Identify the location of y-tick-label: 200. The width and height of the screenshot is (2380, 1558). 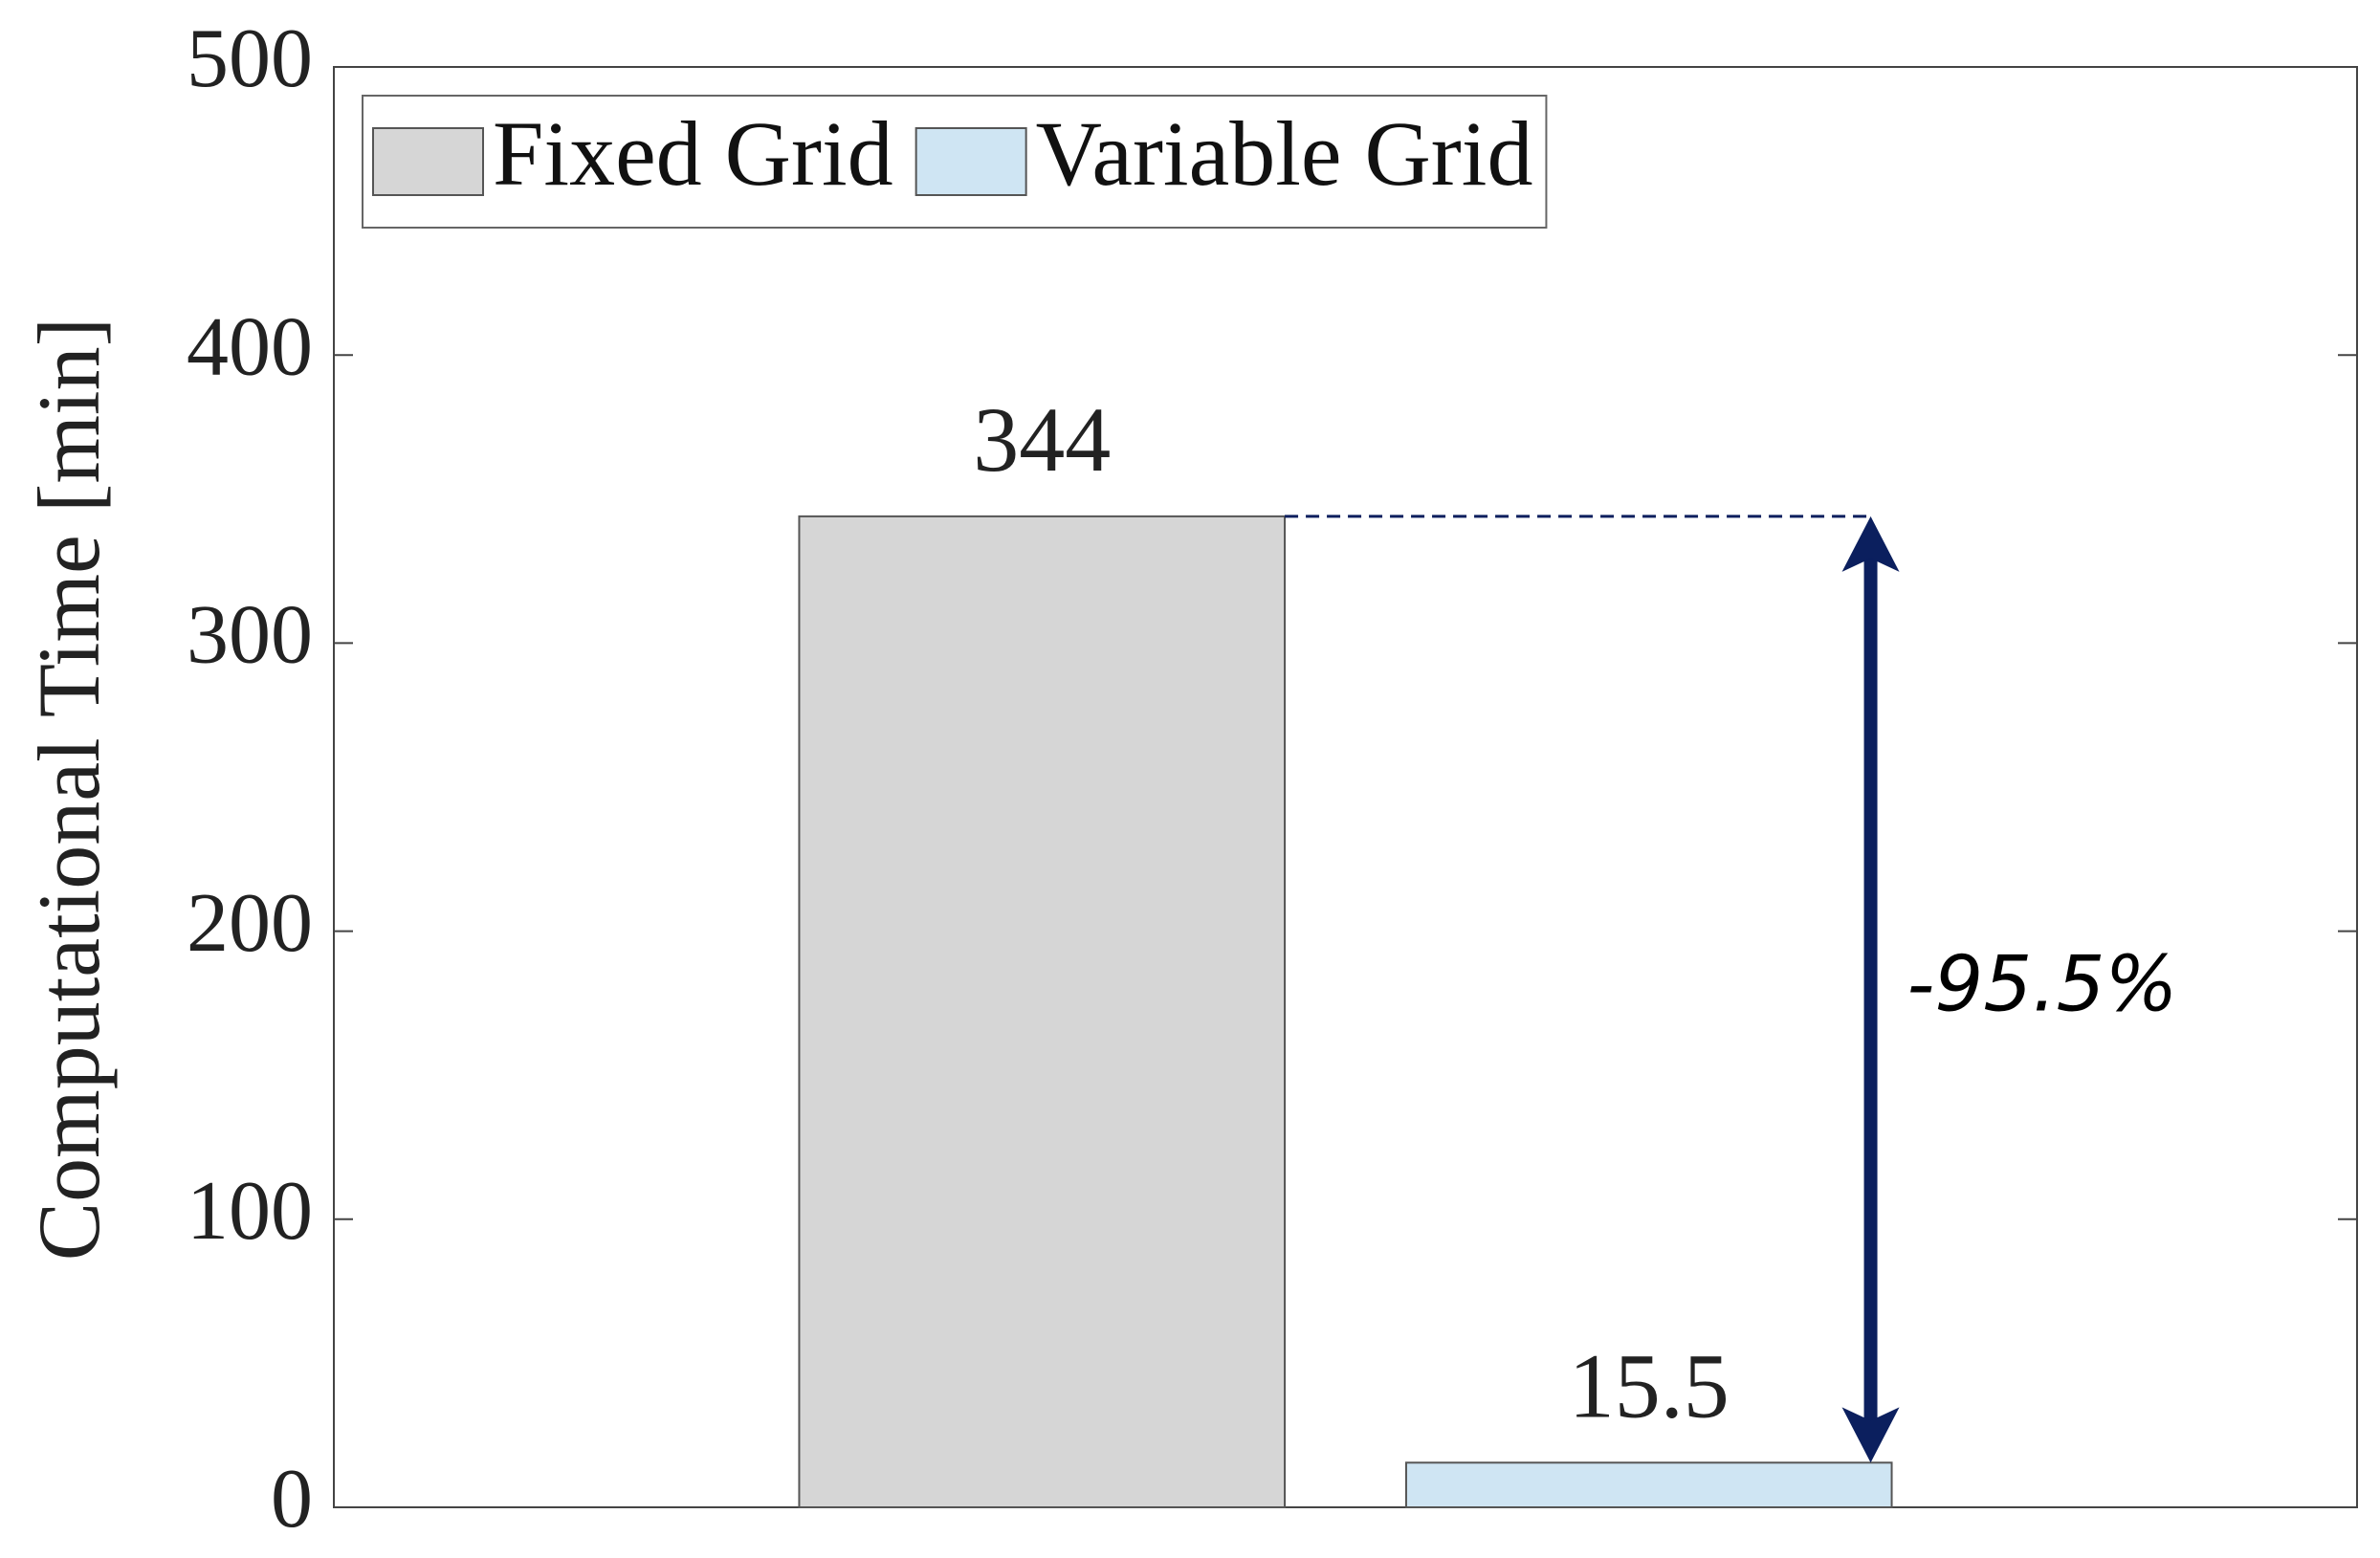
(250, 923).